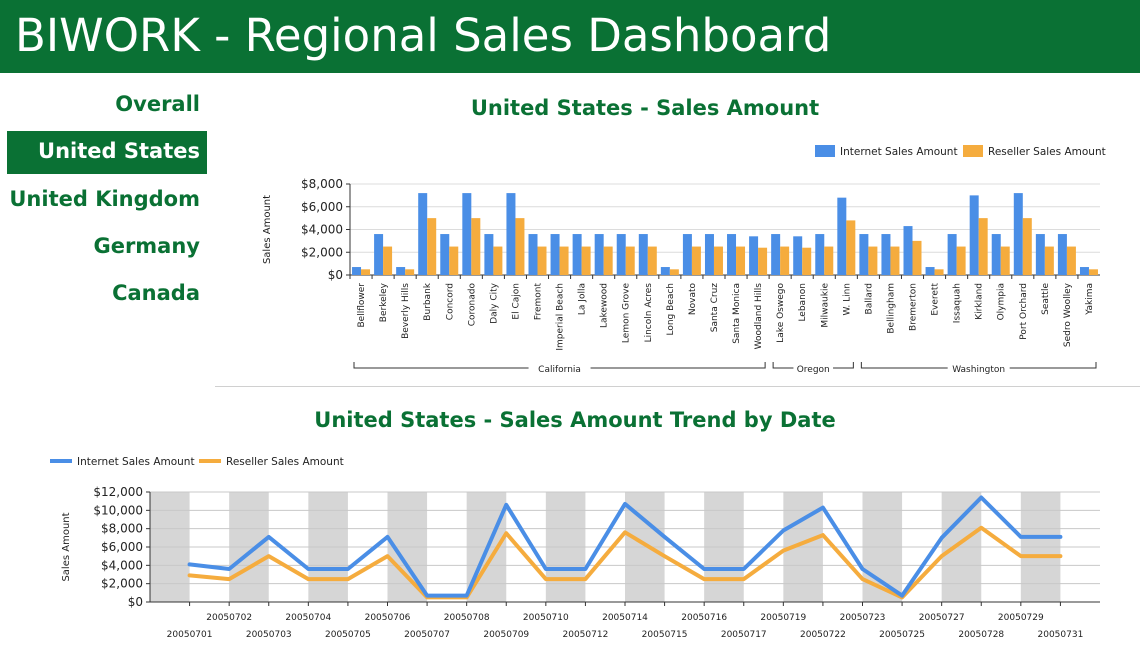  I want to click on group-bracket: Washington, so click(978, 368).